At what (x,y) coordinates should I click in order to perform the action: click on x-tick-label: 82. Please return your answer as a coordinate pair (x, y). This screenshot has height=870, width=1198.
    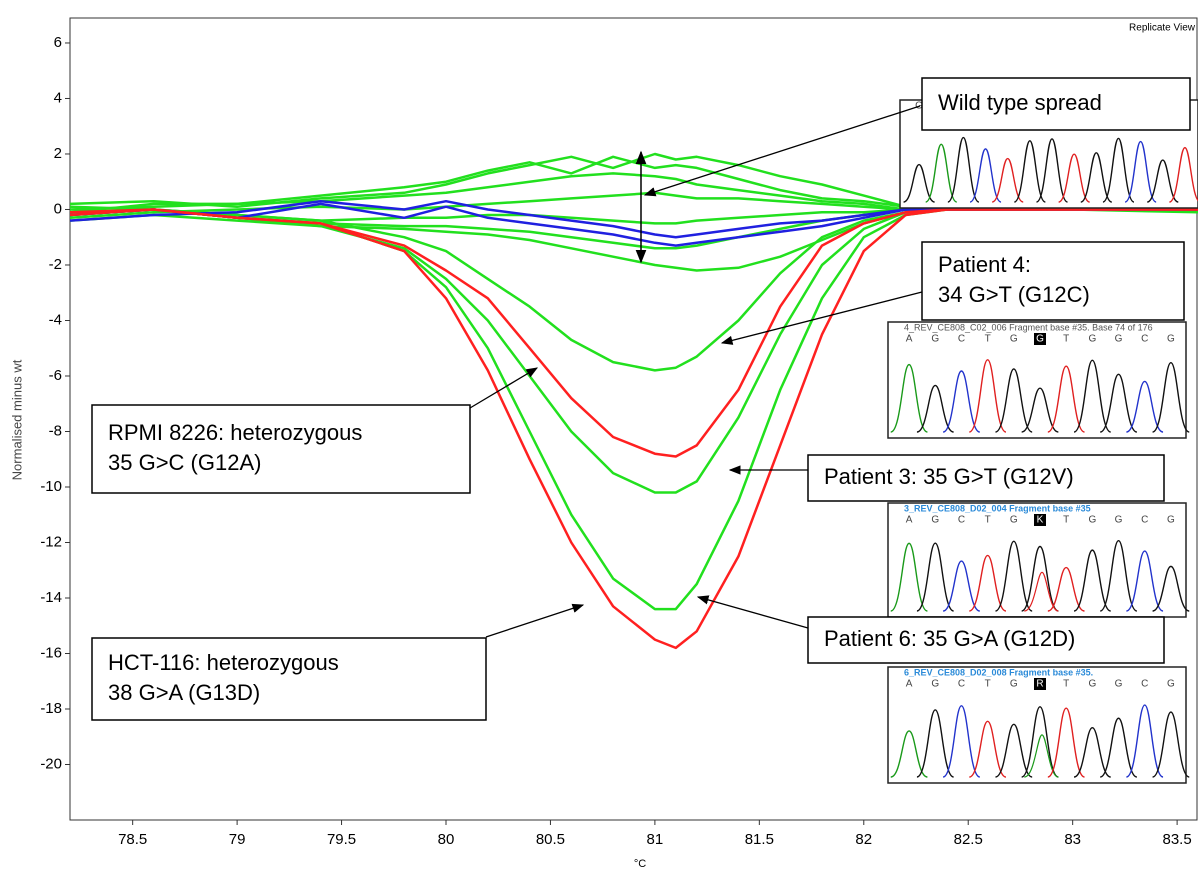
    Looking at the image, I should click on (863, 839).